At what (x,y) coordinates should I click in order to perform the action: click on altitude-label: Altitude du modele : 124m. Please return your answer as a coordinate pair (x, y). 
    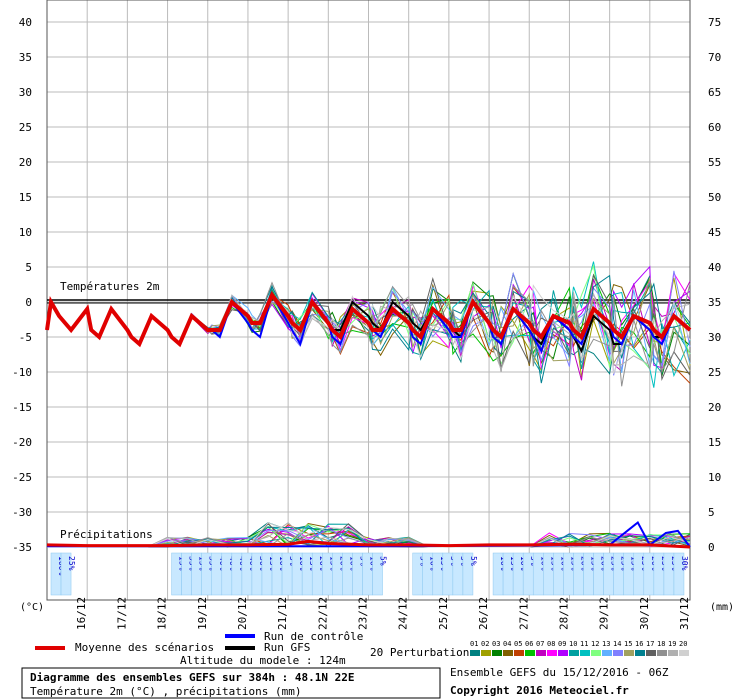
    Looking at the image, I should click on (263, 660).